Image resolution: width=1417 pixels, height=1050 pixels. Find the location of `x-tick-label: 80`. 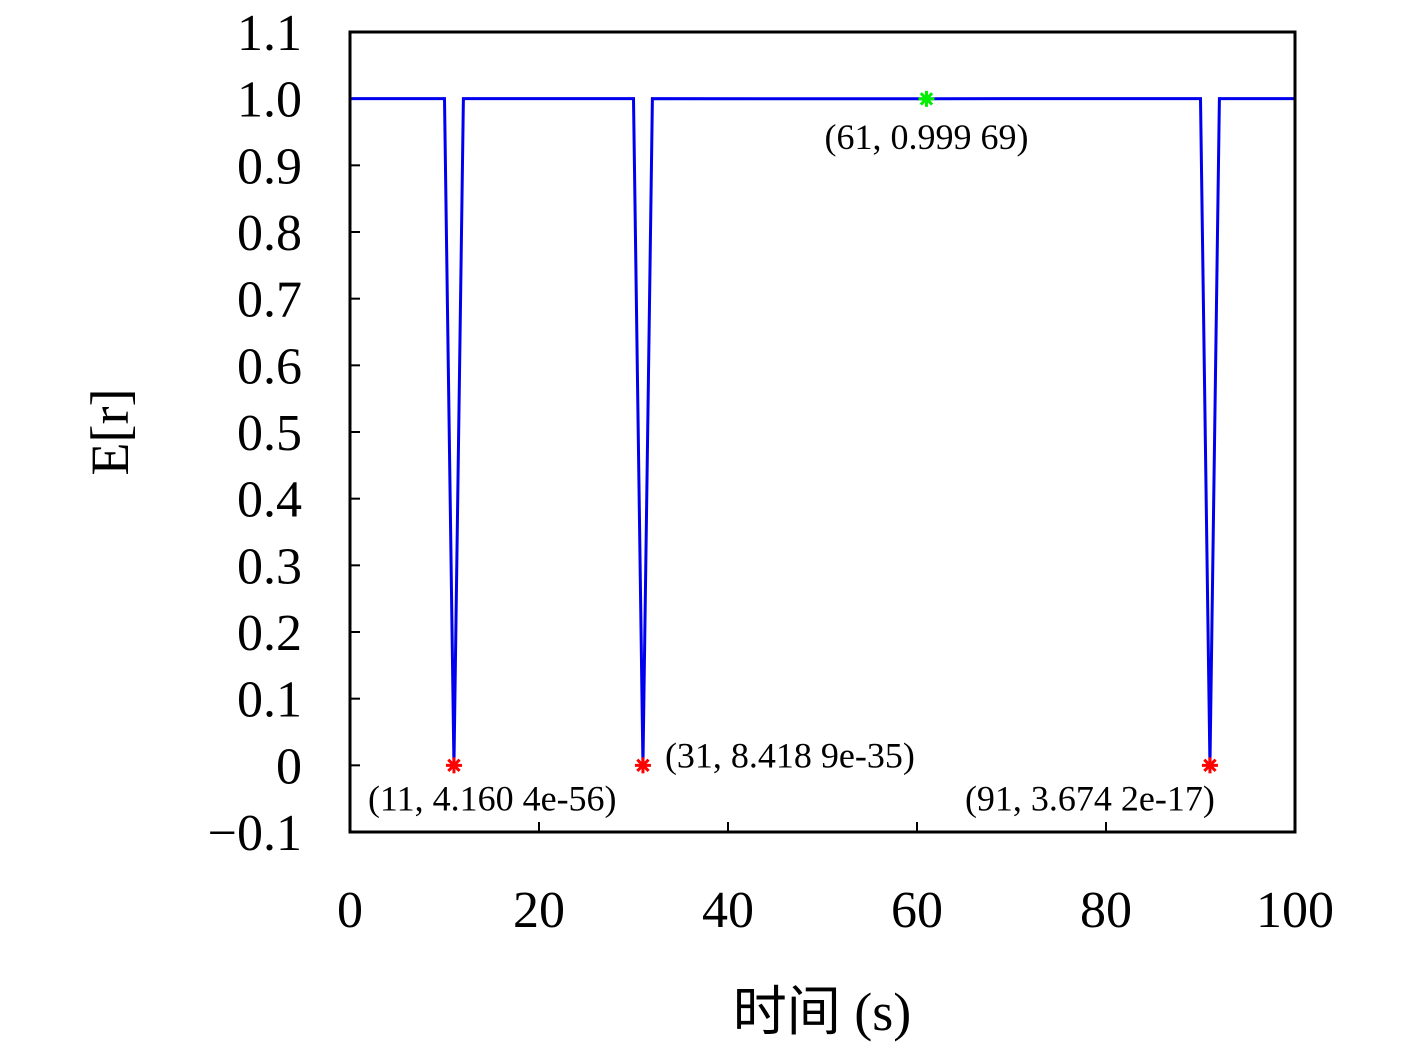

x-tick-label: 80 is located at coordinates (1106, 910).